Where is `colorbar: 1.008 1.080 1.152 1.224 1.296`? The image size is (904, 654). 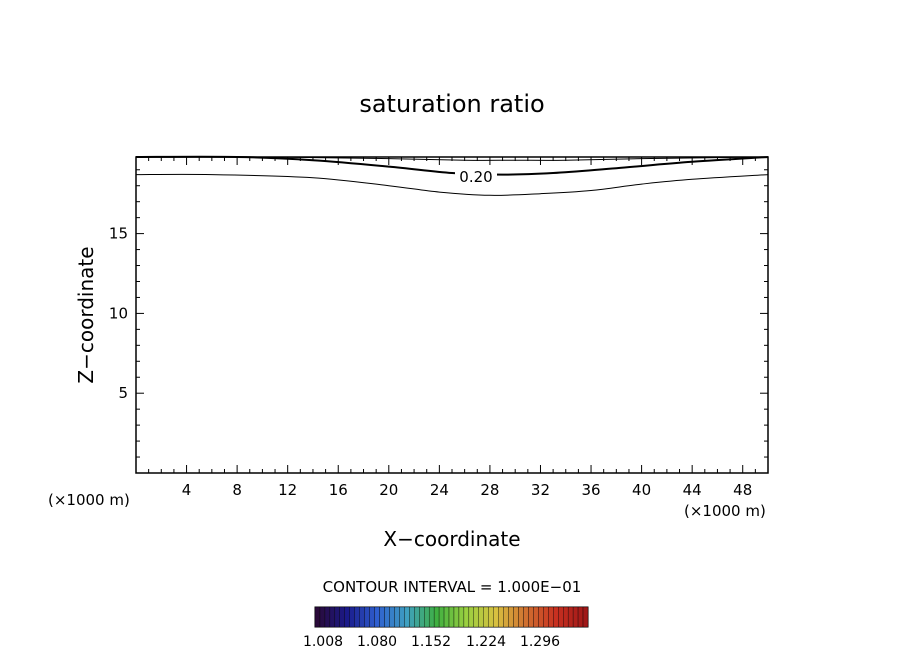
colorbar: 1.008 1.080 1.152 1.224 1.296 is located at coordinates (446, 628).